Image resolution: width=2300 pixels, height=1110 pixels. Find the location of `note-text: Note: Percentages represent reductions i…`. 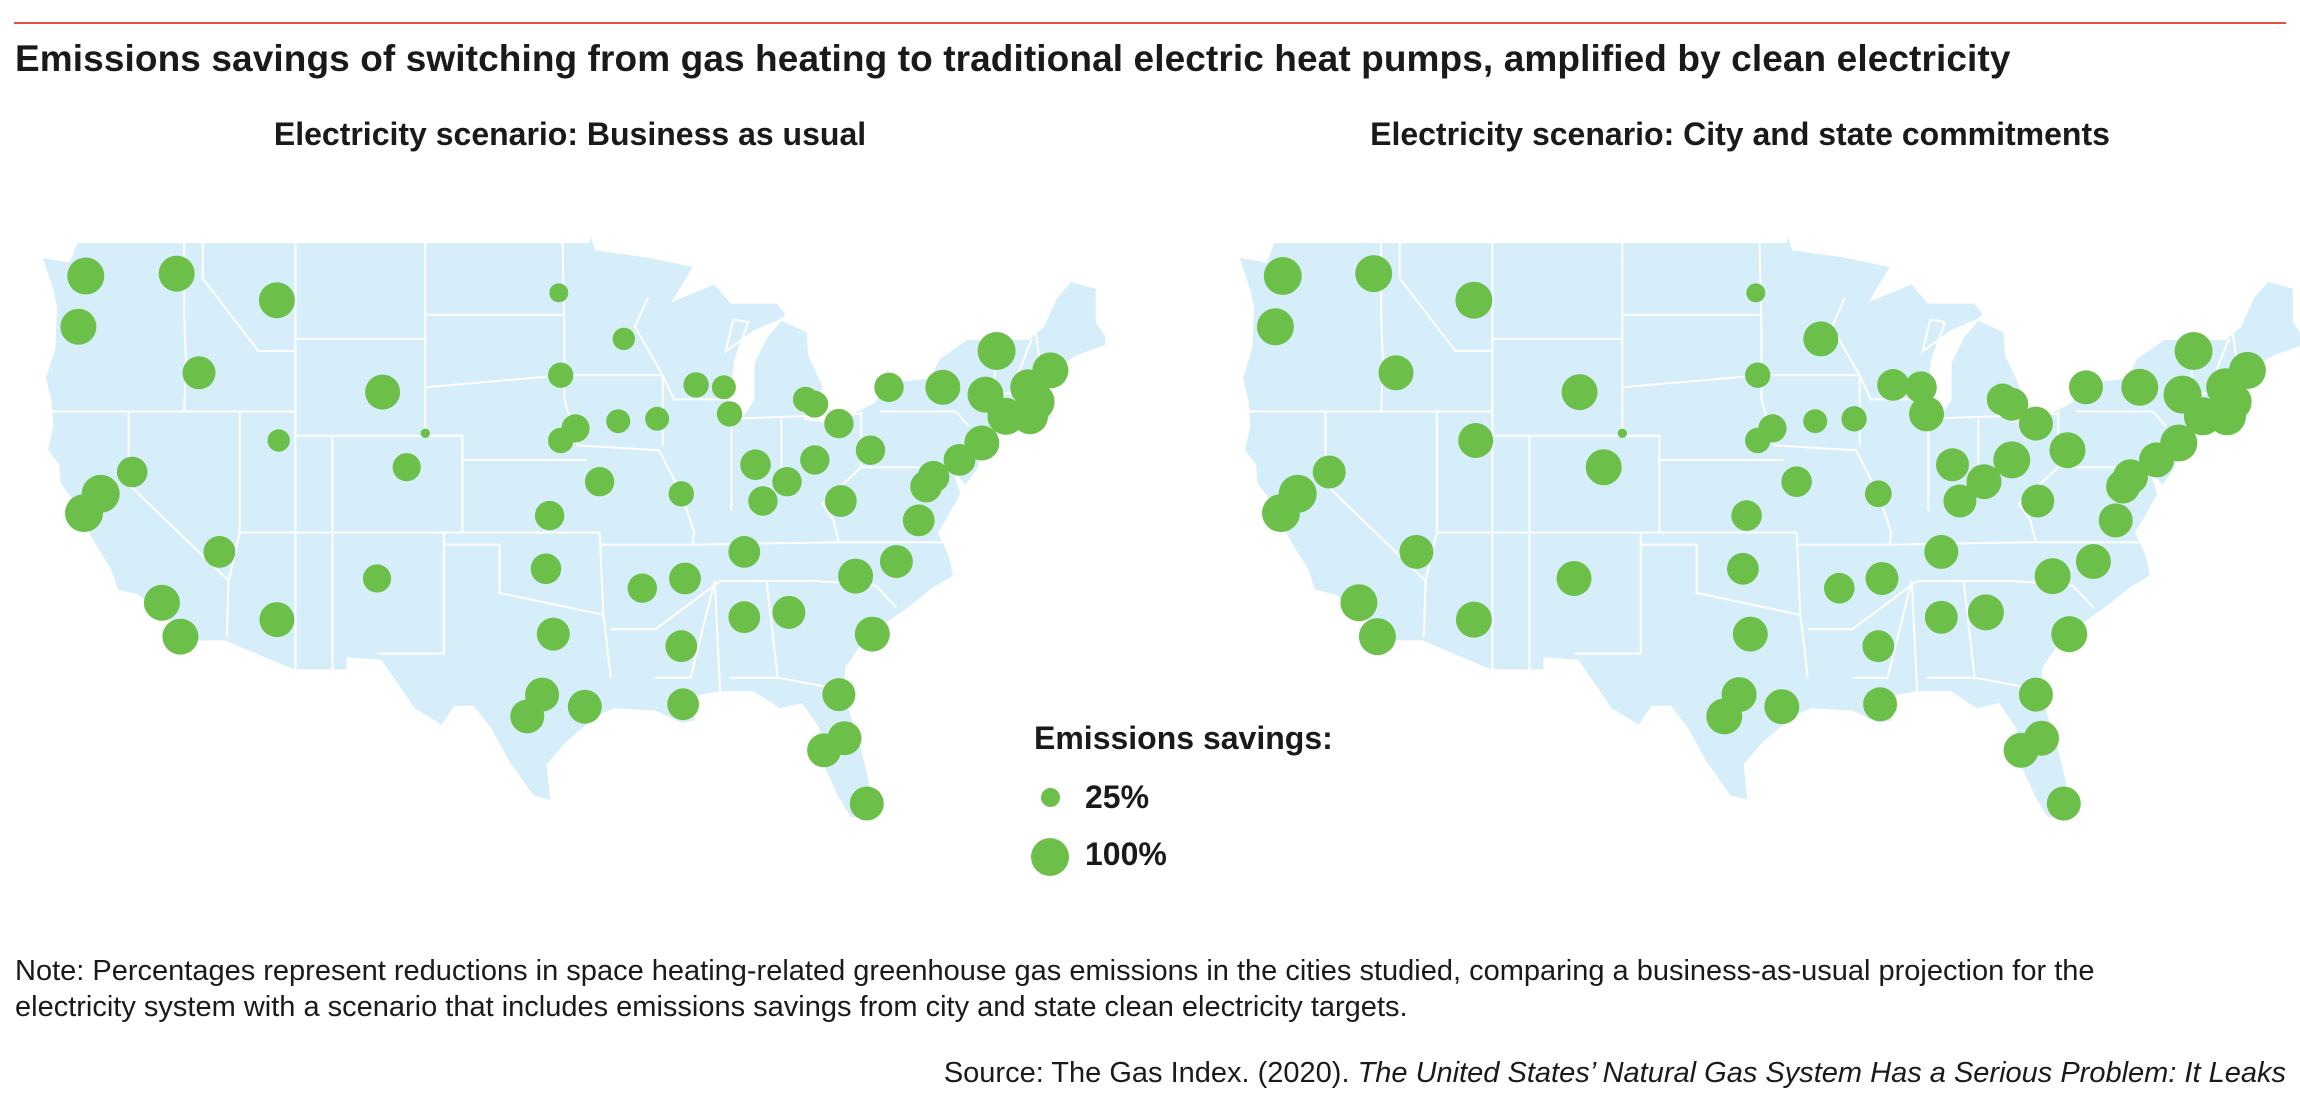

note-text: Note: Percentages represent reductions i… is located at coordinates (1055, 989).